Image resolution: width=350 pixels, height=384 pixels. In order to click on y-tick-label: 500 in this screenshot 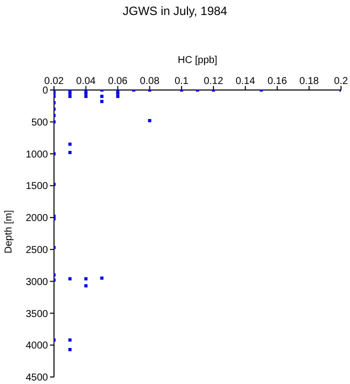, I will do `click(39, 122)`.